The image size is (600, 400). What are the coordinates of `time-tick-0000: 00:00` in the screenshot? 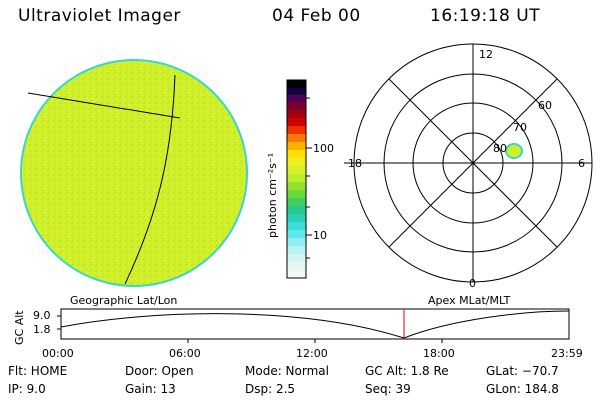 It's located at (58, 353).